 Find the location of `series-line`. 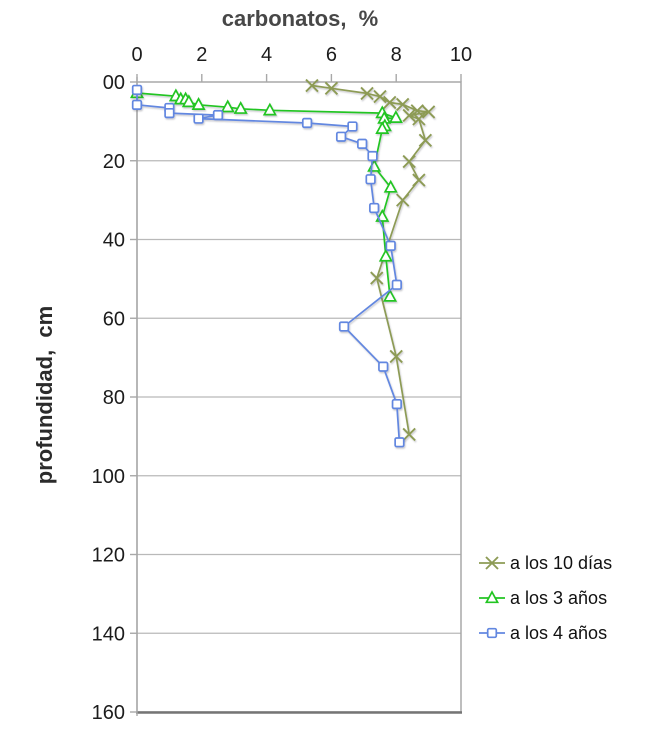

series-line is located at coordinates (370, 259).